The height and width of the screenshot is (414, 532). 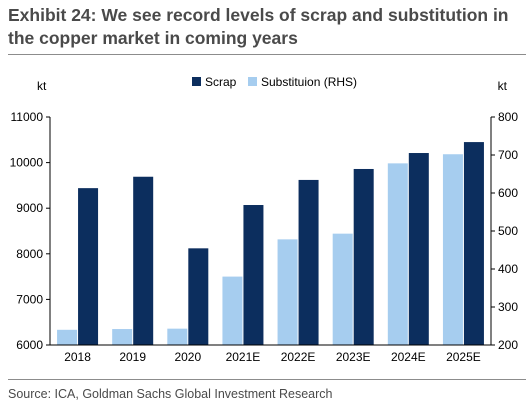 I want to click on legend-label-scrap: Scrap, so click(x=221, y=82).